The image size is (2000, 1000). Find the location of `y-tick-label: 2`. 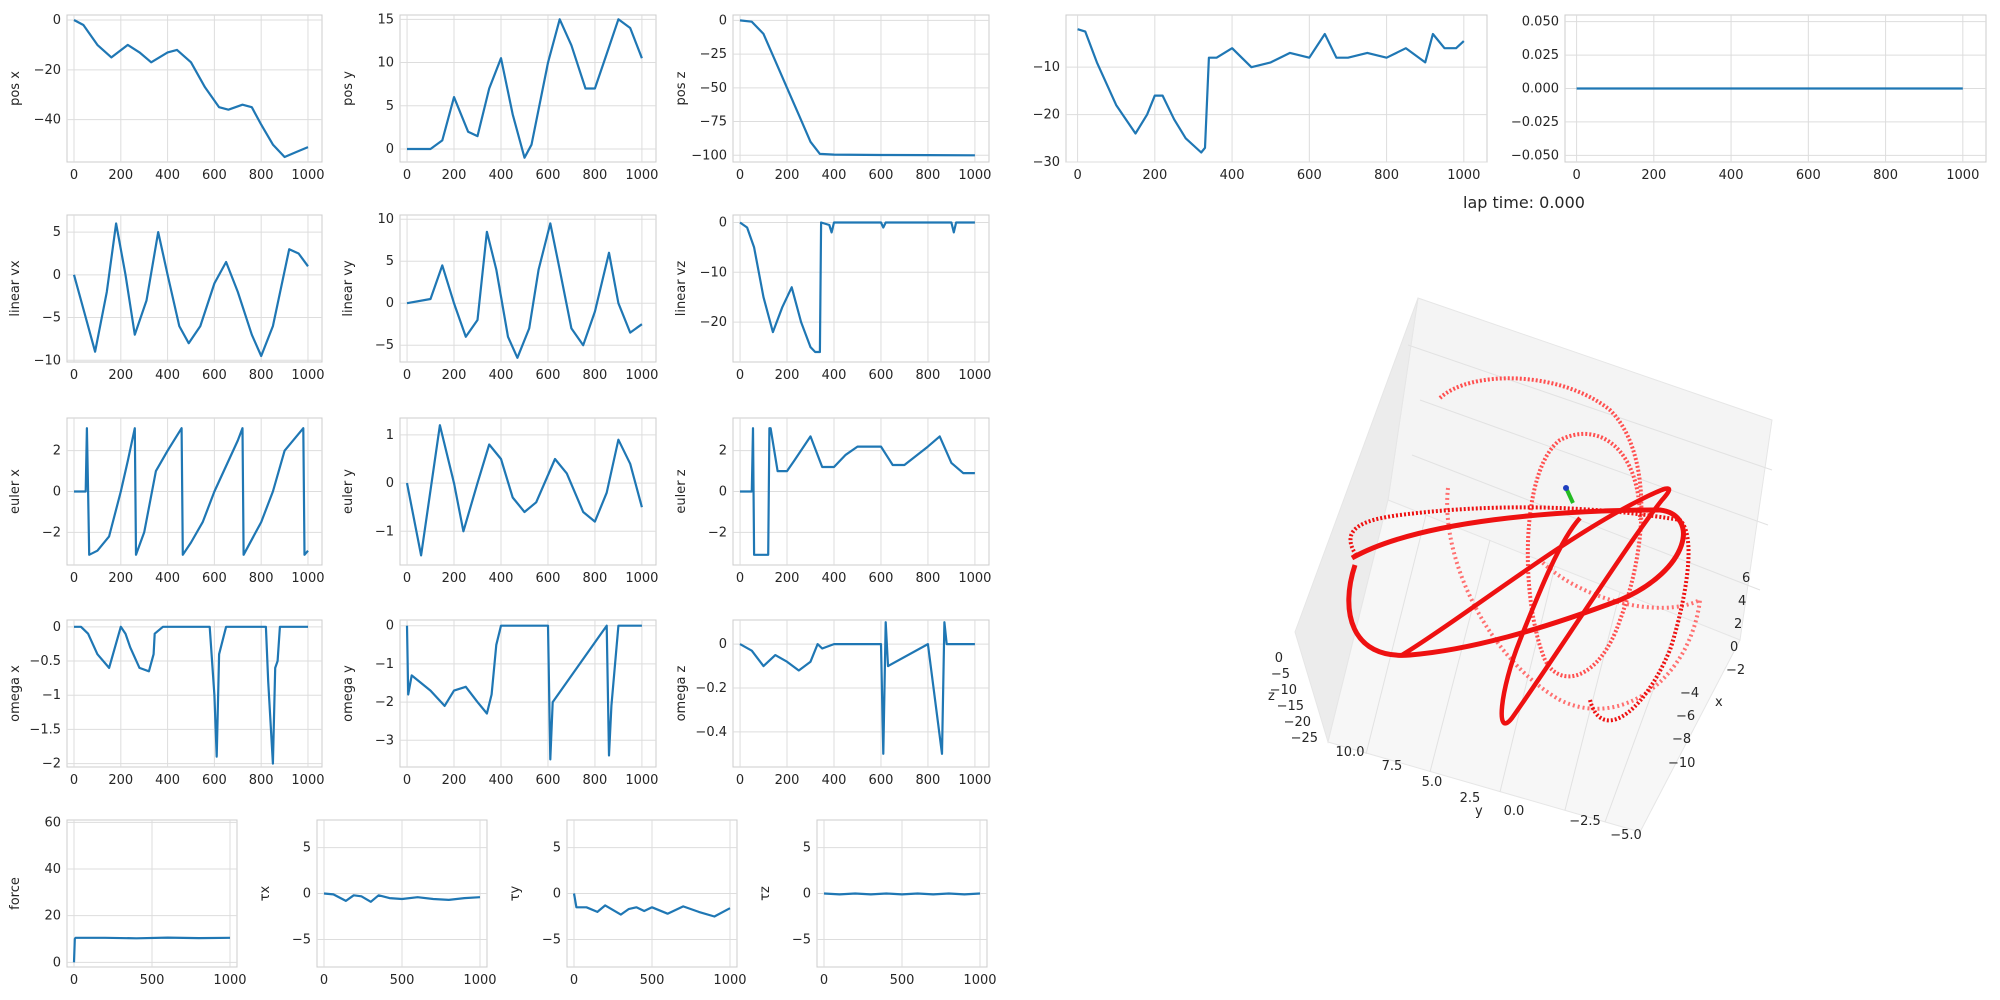

y-tick-label: 2 is located at coordinates (723, 451).